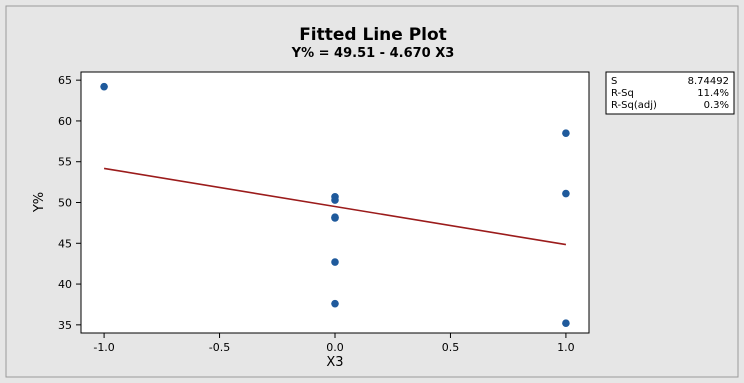  Describe the element at coordinates (65, 325) in the screenshot. I see `y-tick-label: 35` at that location.